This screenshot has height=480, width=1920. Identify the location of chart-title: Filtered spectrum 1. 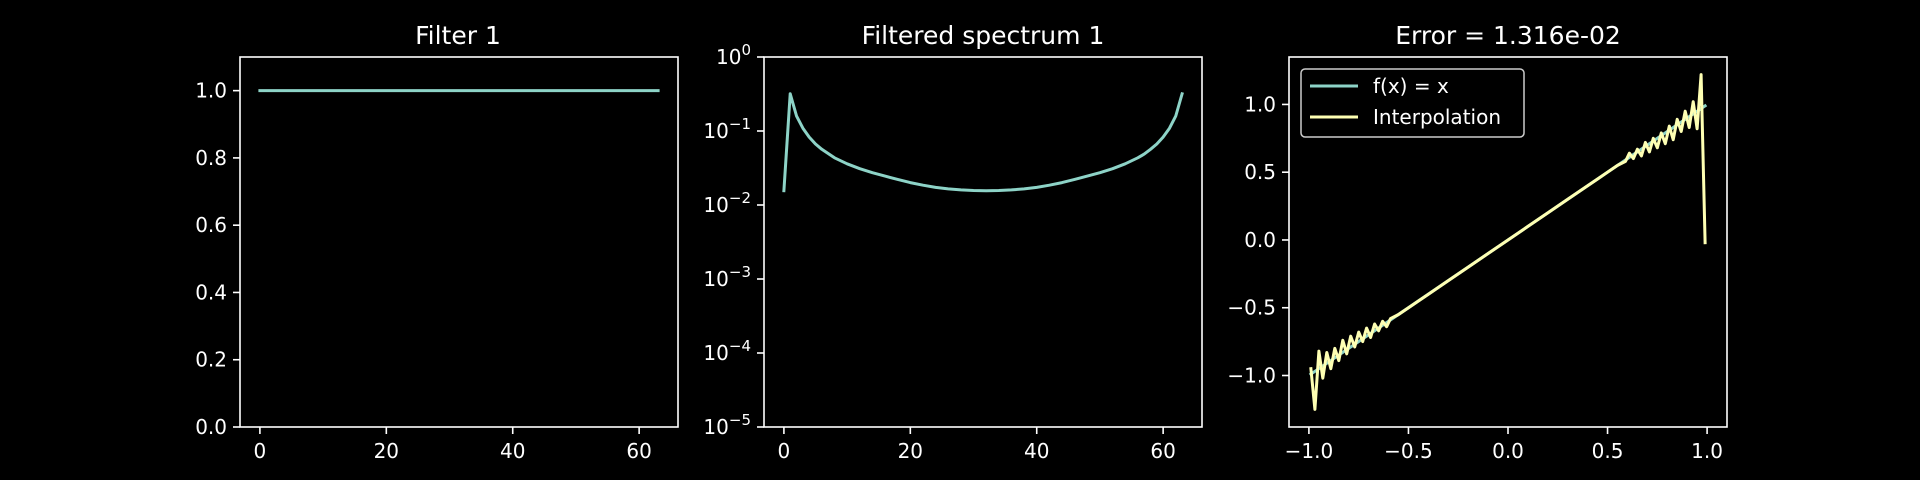
(983, 35).